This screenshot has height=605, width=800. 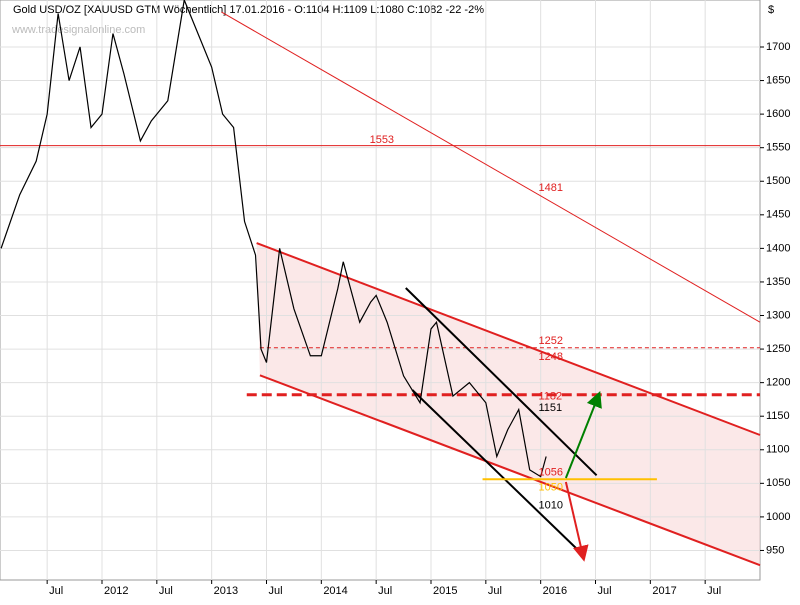 What do you see at coordinates (335, 591) in the screenshot?
I see `x-tick-label: 2014` at bounding box center [335, 591].